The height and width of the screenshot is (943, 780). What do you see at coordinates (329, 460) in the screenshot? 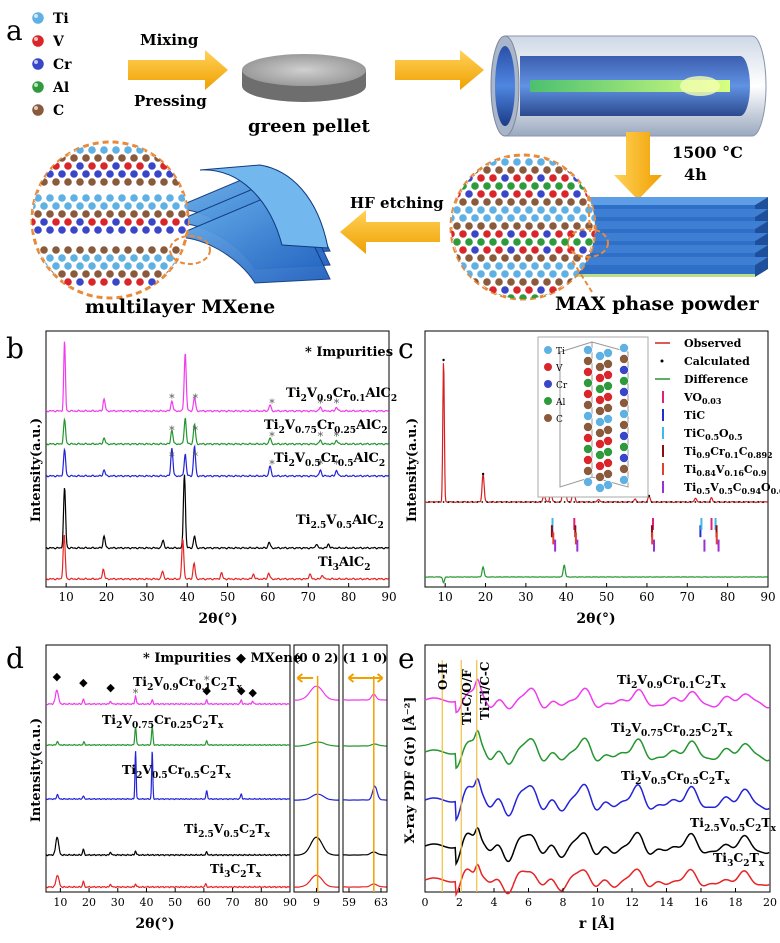
I see `series-label-b-3: Ti2V0.5Cr0.5AlC2` at bounding box center [329, 460].